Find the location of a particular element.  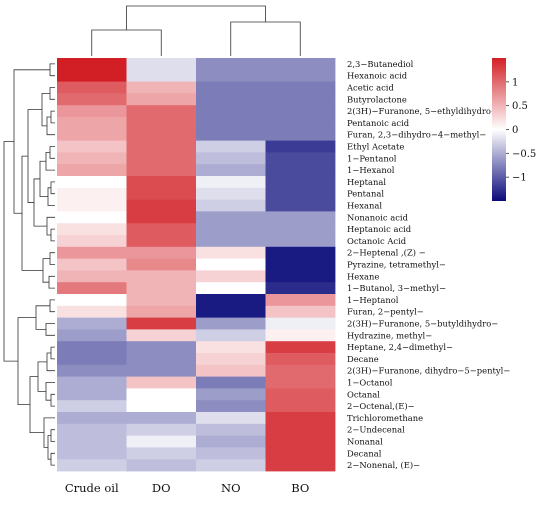

color-scale-tick-label: 0 is located at coordinates (515, 130).